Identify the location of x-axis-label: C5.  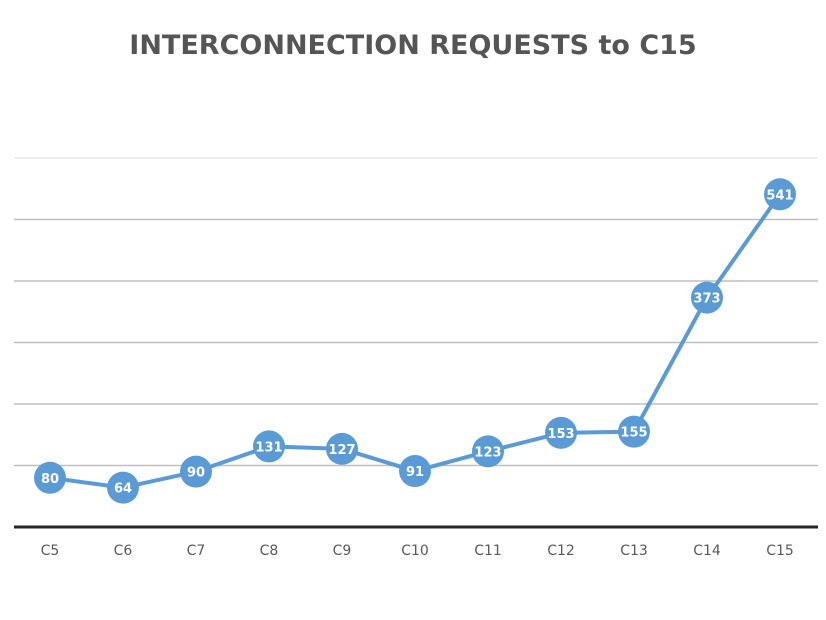
(50, 551).